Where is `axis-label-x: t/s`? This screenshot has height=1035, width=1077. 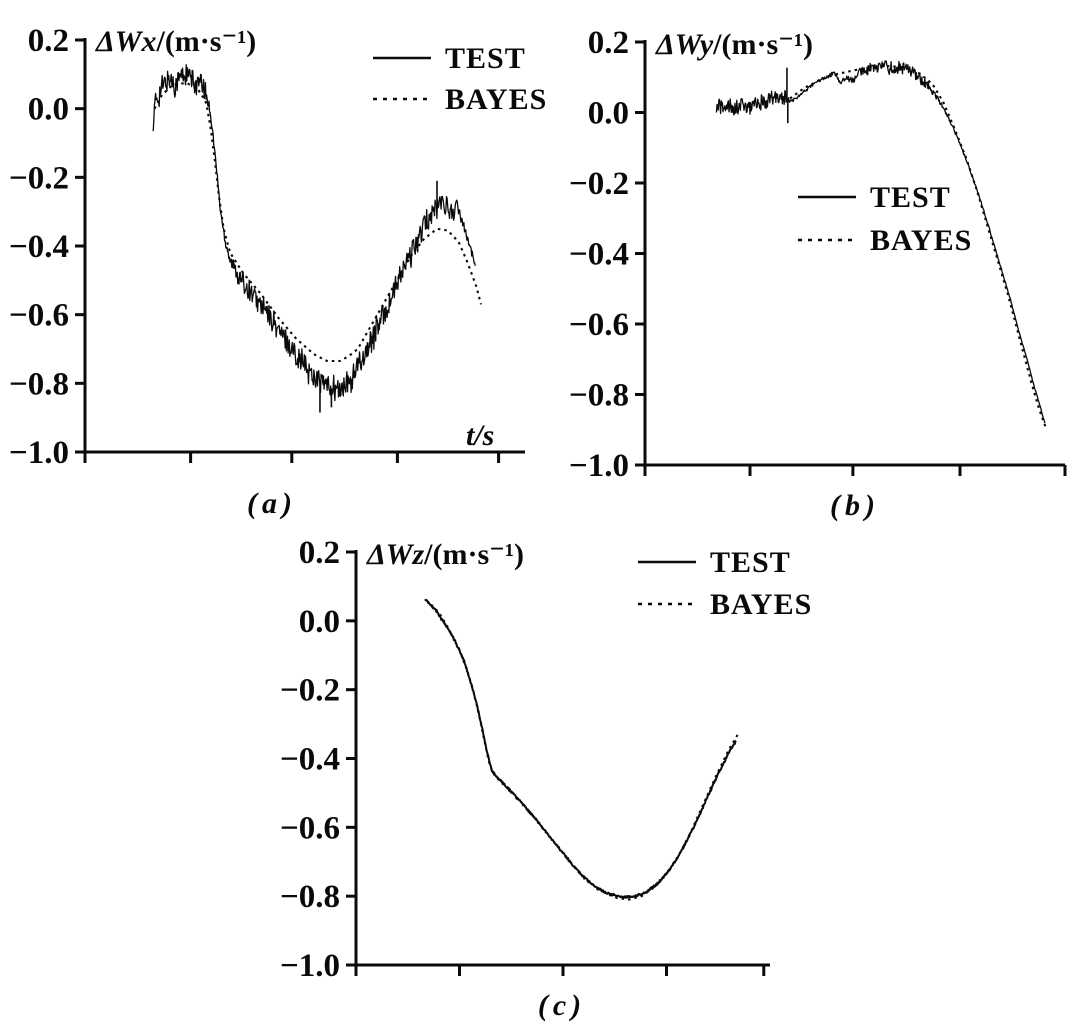
axis-label-x: t/s is located at coordinates (480, 435).